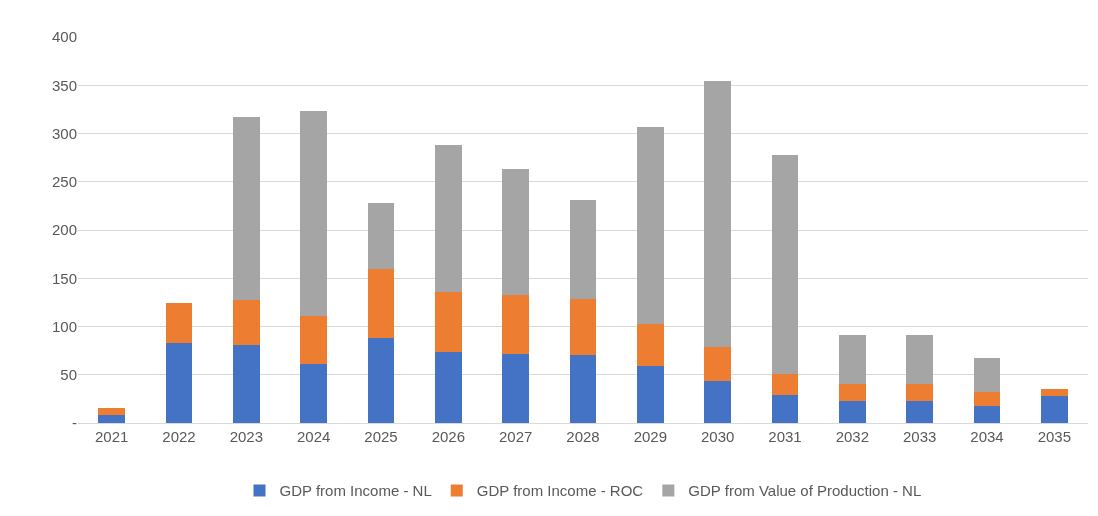  What do you see at coordinates (560, 491) in the screenshot?
I see `legend-label: GDP from Income - ROC` at bounding box center [560, 491].